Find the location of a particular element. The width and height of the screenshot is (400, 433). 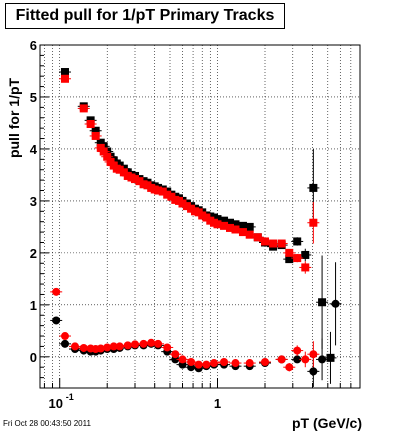

x-axis-label: pT (GeV/c) is located at coordinates (327, 423).